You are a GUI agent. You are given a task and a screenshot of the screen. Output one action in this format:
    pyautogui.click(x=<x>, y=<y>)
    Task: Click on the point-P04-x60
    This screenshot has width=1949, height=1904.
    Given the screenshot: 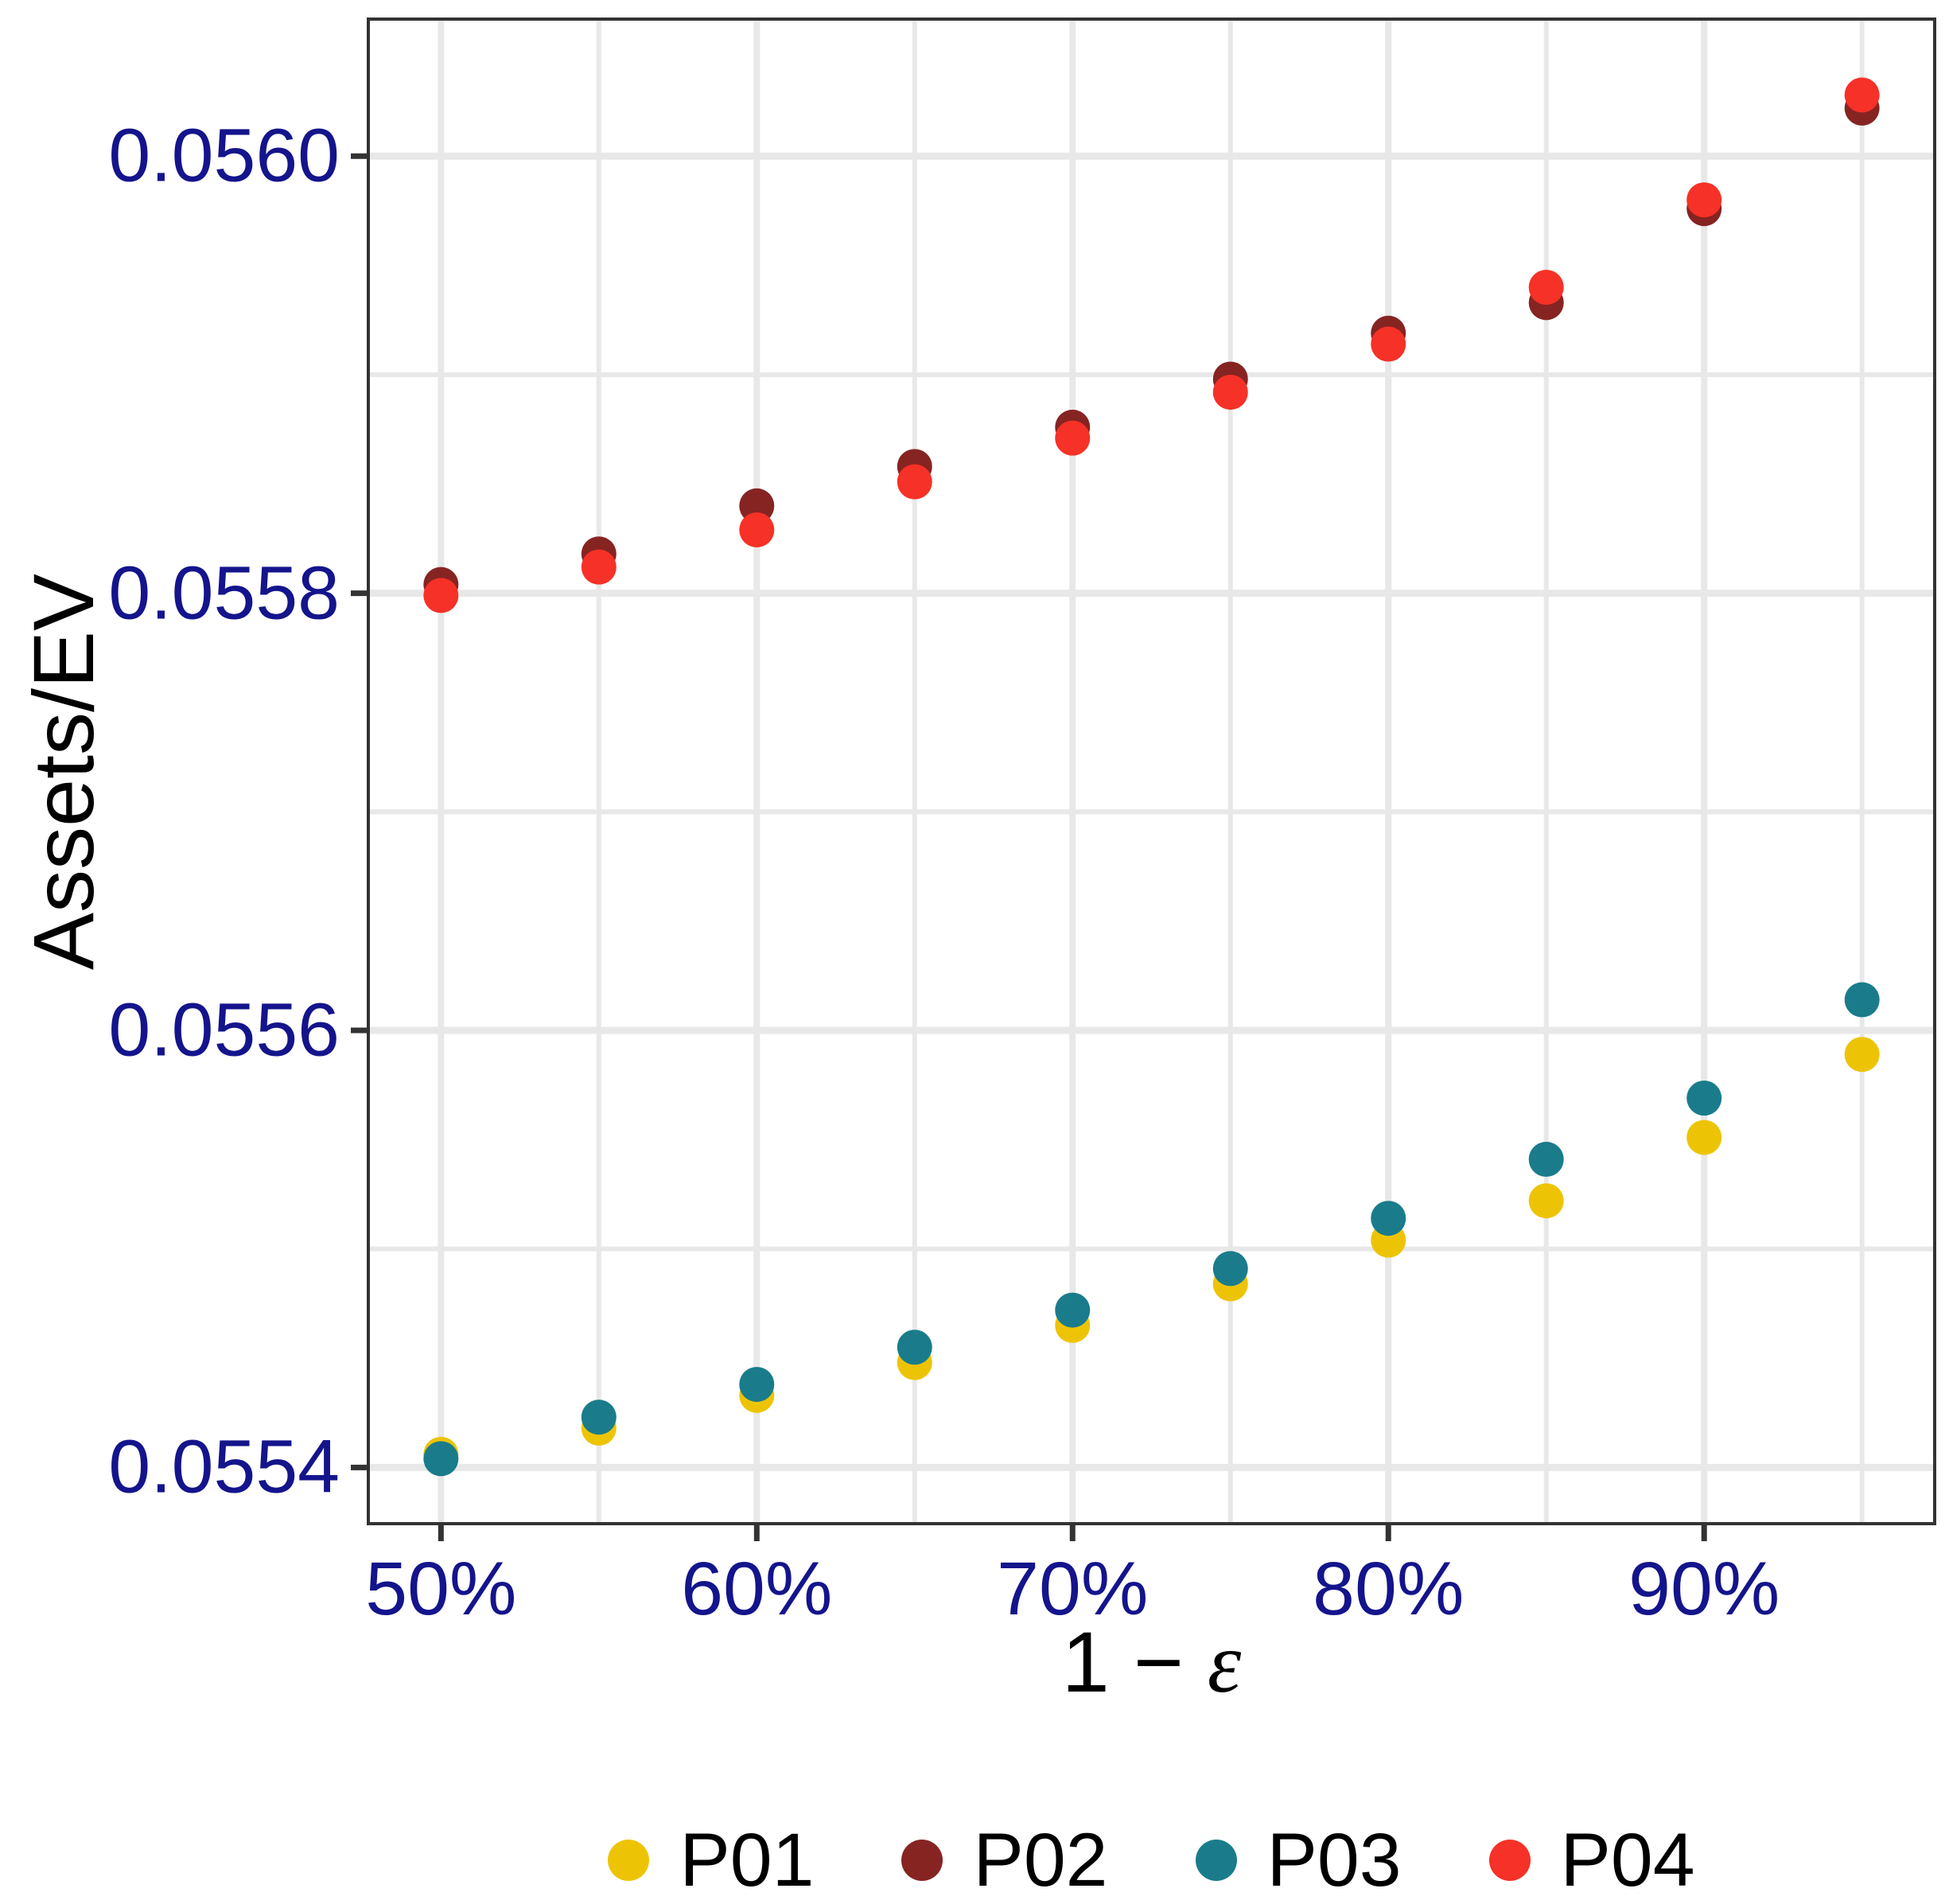 What is the action you would take?
    pyautogui.click(x=757, y=529)
    